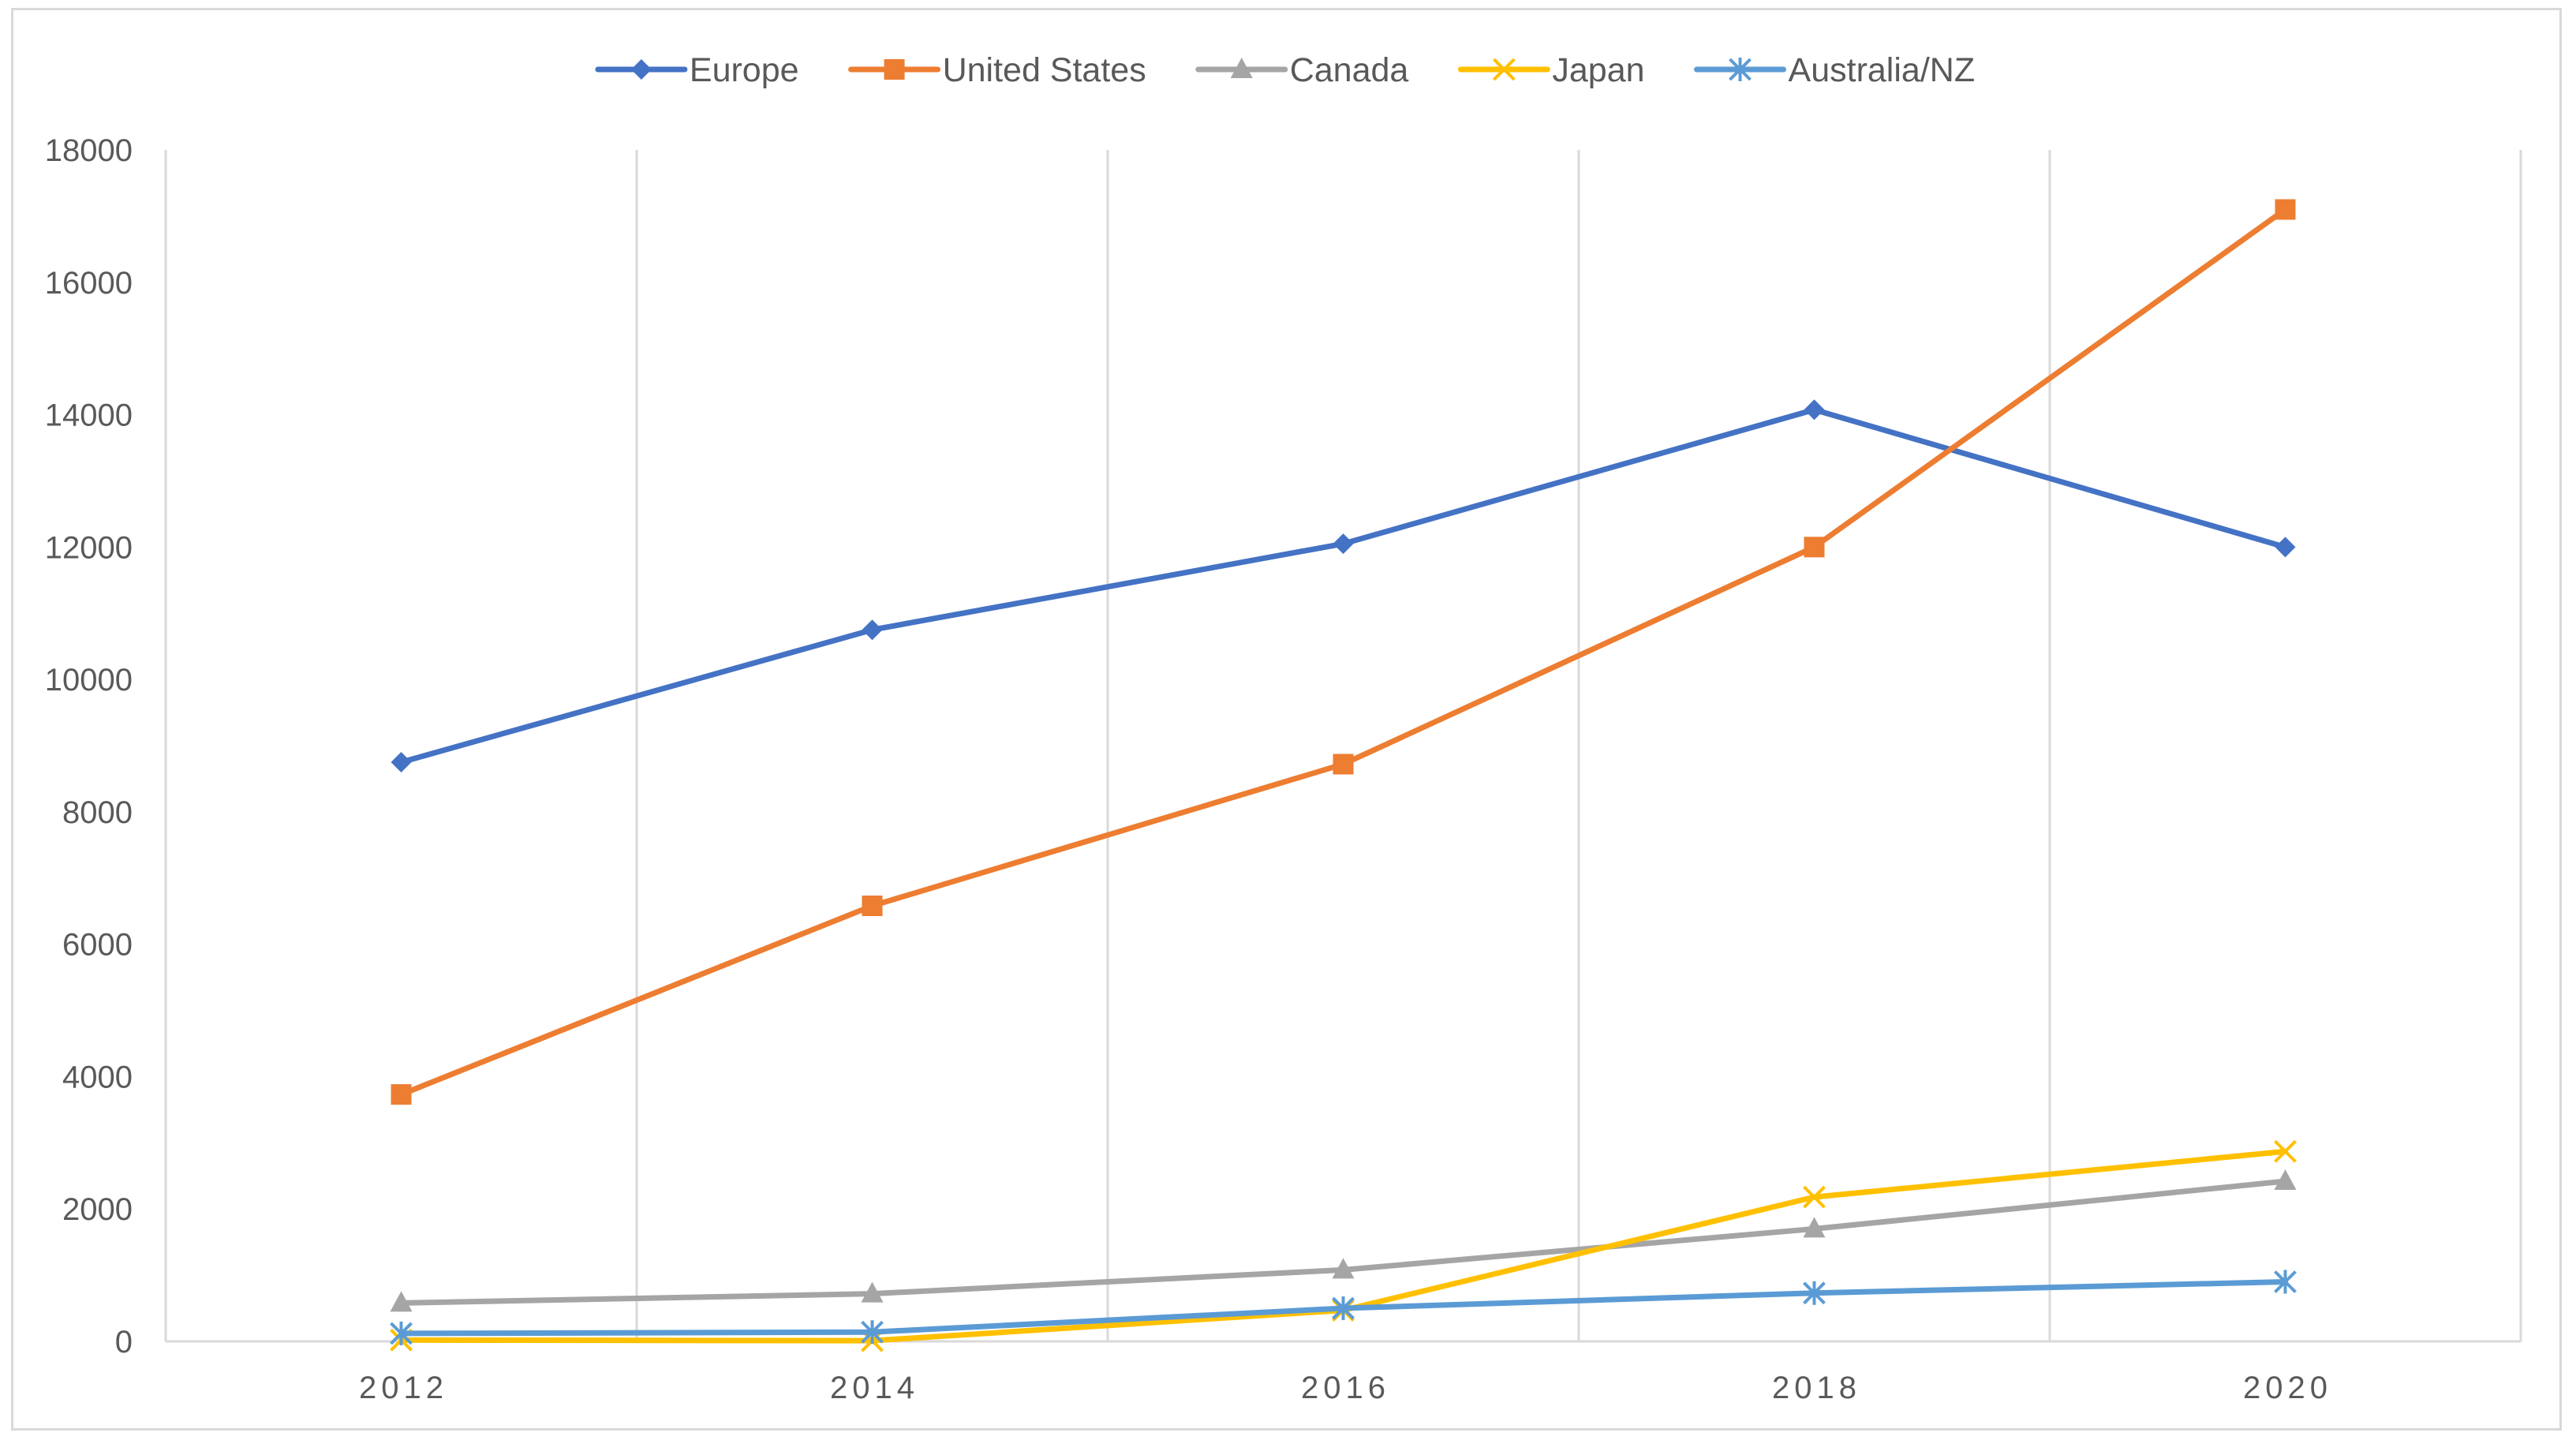 The height and width of the screenshot is (1440, 2576). What do you see at coordinates (1598, 70) in the screenshot?
I see `legend-label: Japan` at bounding box center [1598, 70].